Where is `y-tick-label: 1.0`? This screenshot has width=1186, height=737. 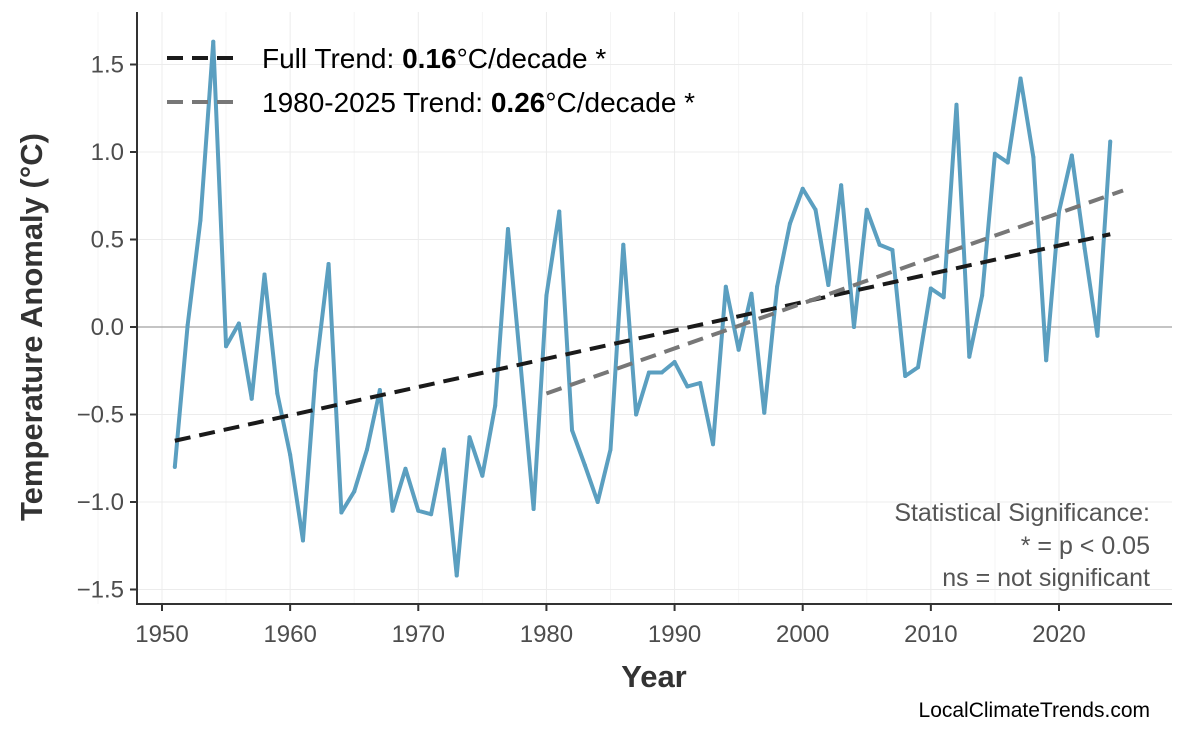 y-tick-label: 1.0 is located at coordinates (107, 152).